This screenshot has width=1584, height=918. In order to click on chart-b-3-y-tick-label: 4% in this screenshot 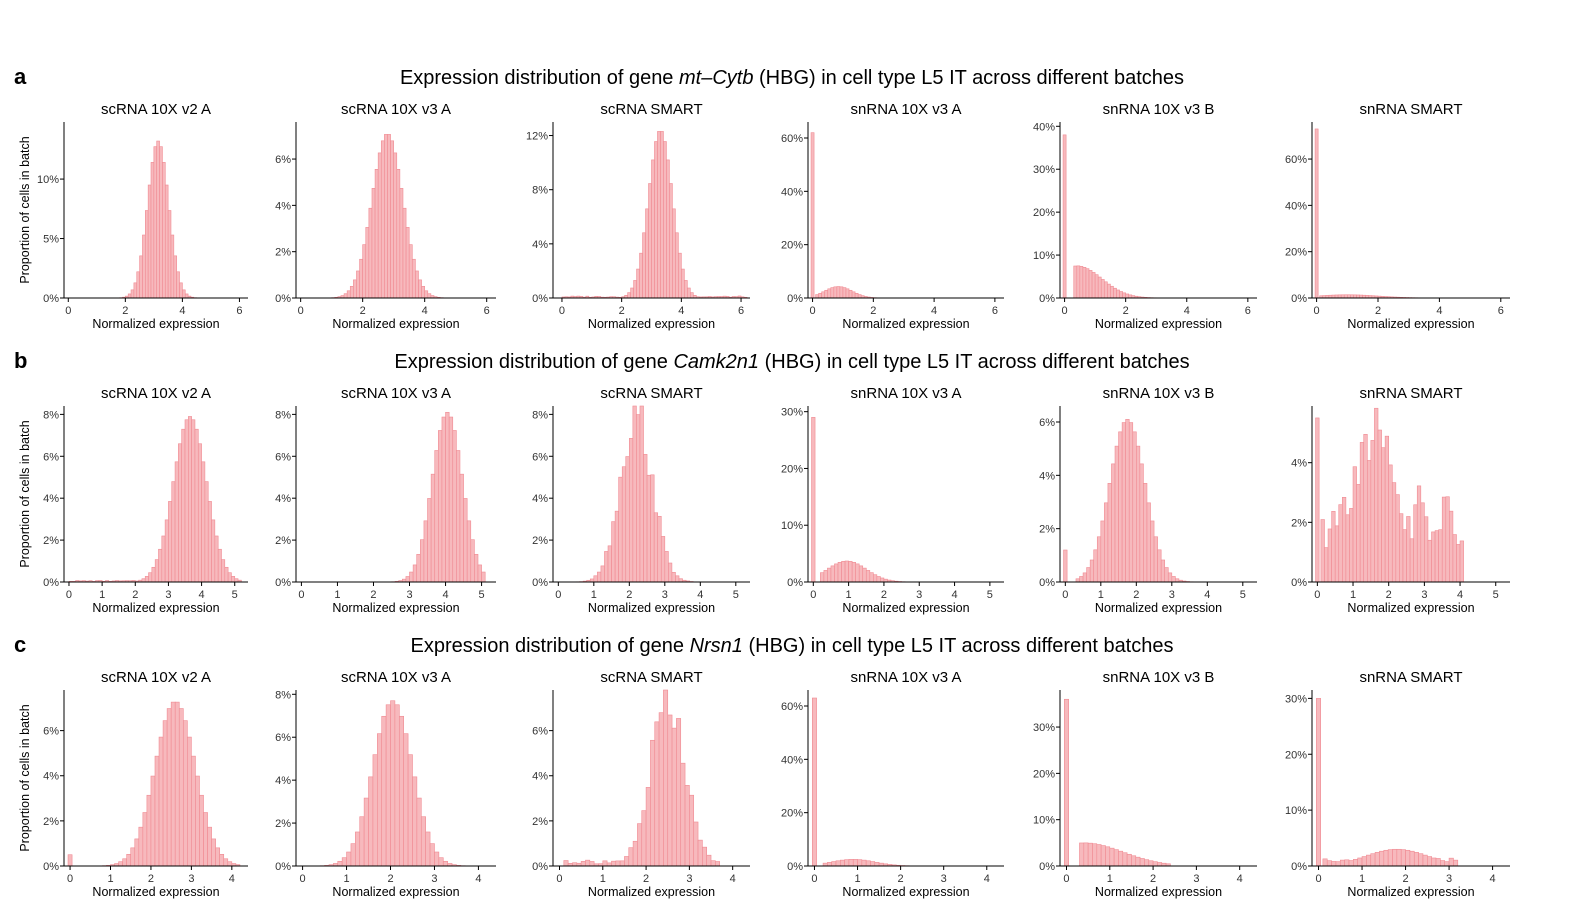, I will do `click(540, 499)`.